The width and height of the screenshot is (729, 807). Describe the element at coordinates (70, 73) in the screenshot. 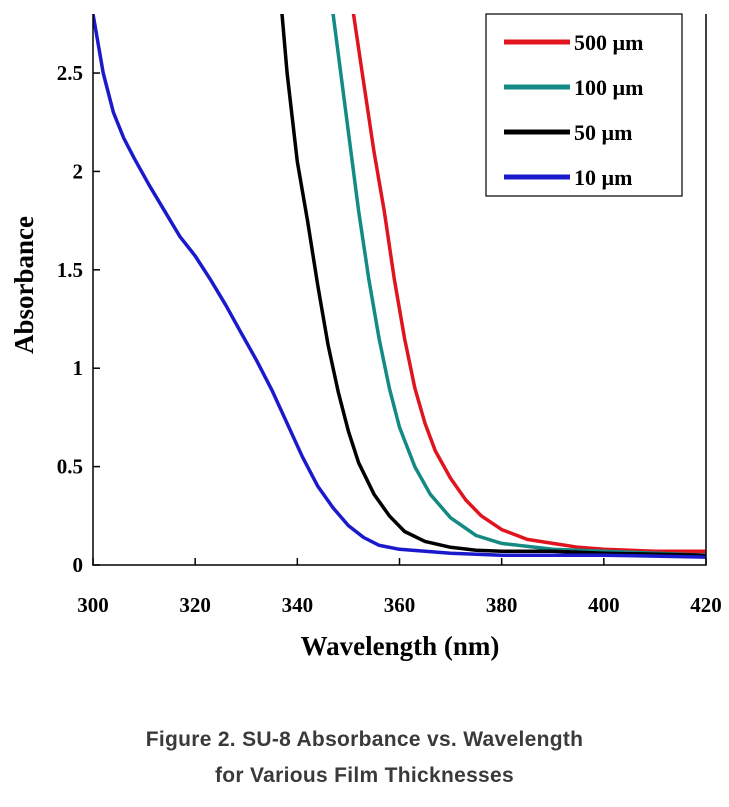

I see `y-tick-label: 2.5` at that location.